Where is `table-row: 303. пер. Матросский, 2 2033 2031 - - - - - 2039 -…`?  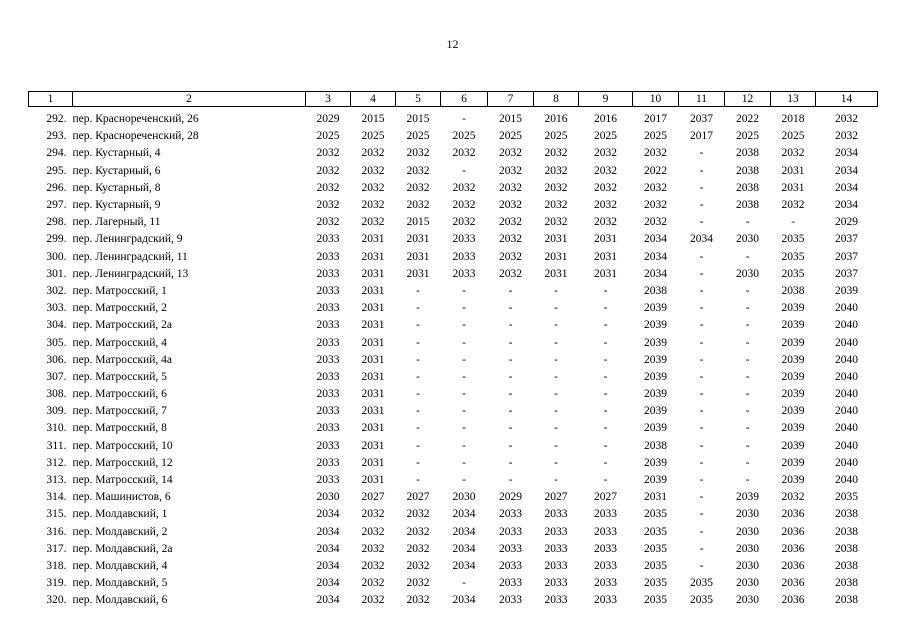 table-row: 303. пер. Матросский, 2 2033 2031 - - - - - 2039 -… is located at coordinates (453, 308).